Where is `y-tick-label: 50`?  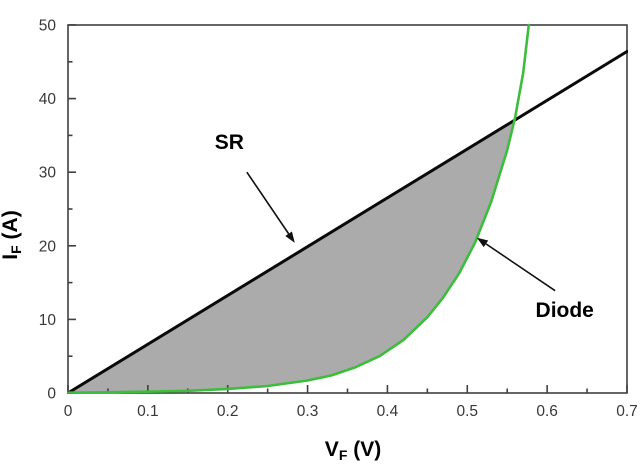 y-tick-label: 50 is located at coordinates (48, 26).